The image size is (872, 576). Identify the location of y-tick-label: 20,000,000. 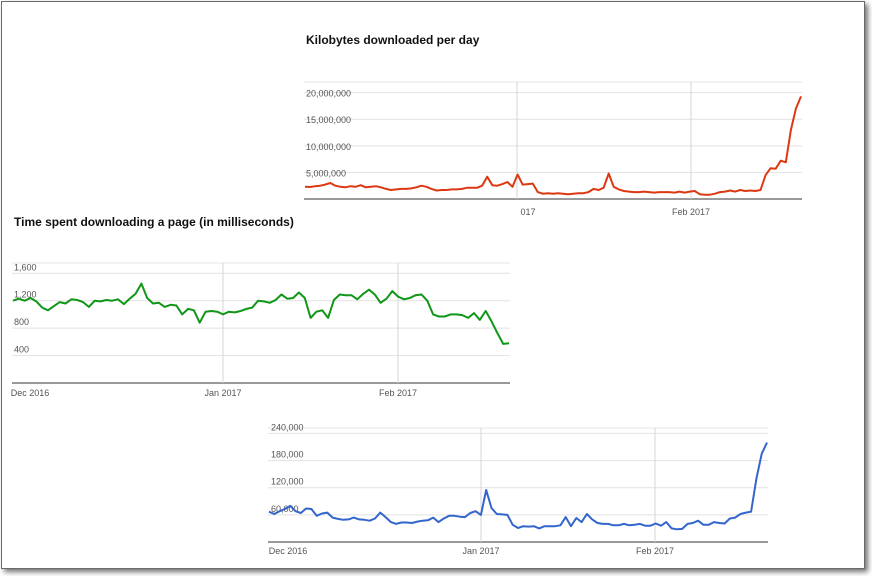
(328, 94).